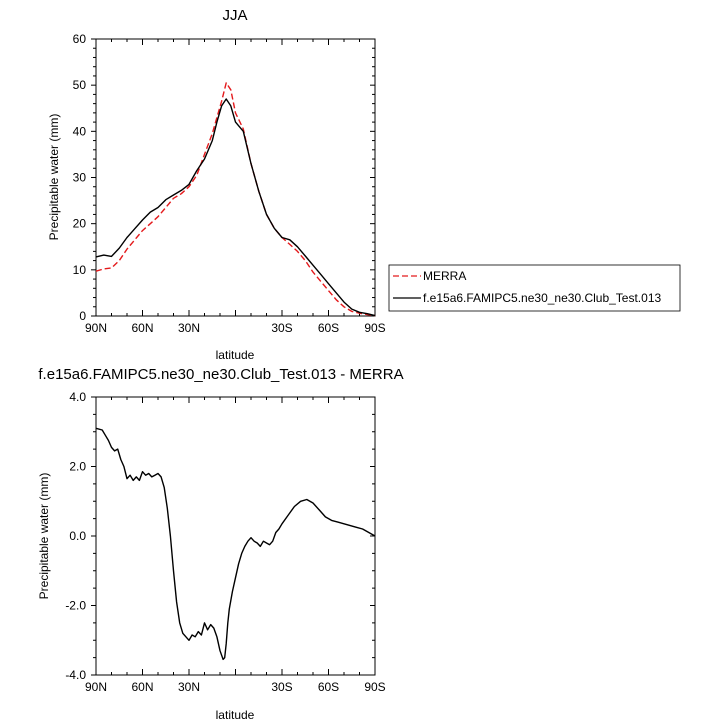  Describe the element at coordinates (80, 224) in the screenshot. I see `y-tick-label-top: 20` at that location.